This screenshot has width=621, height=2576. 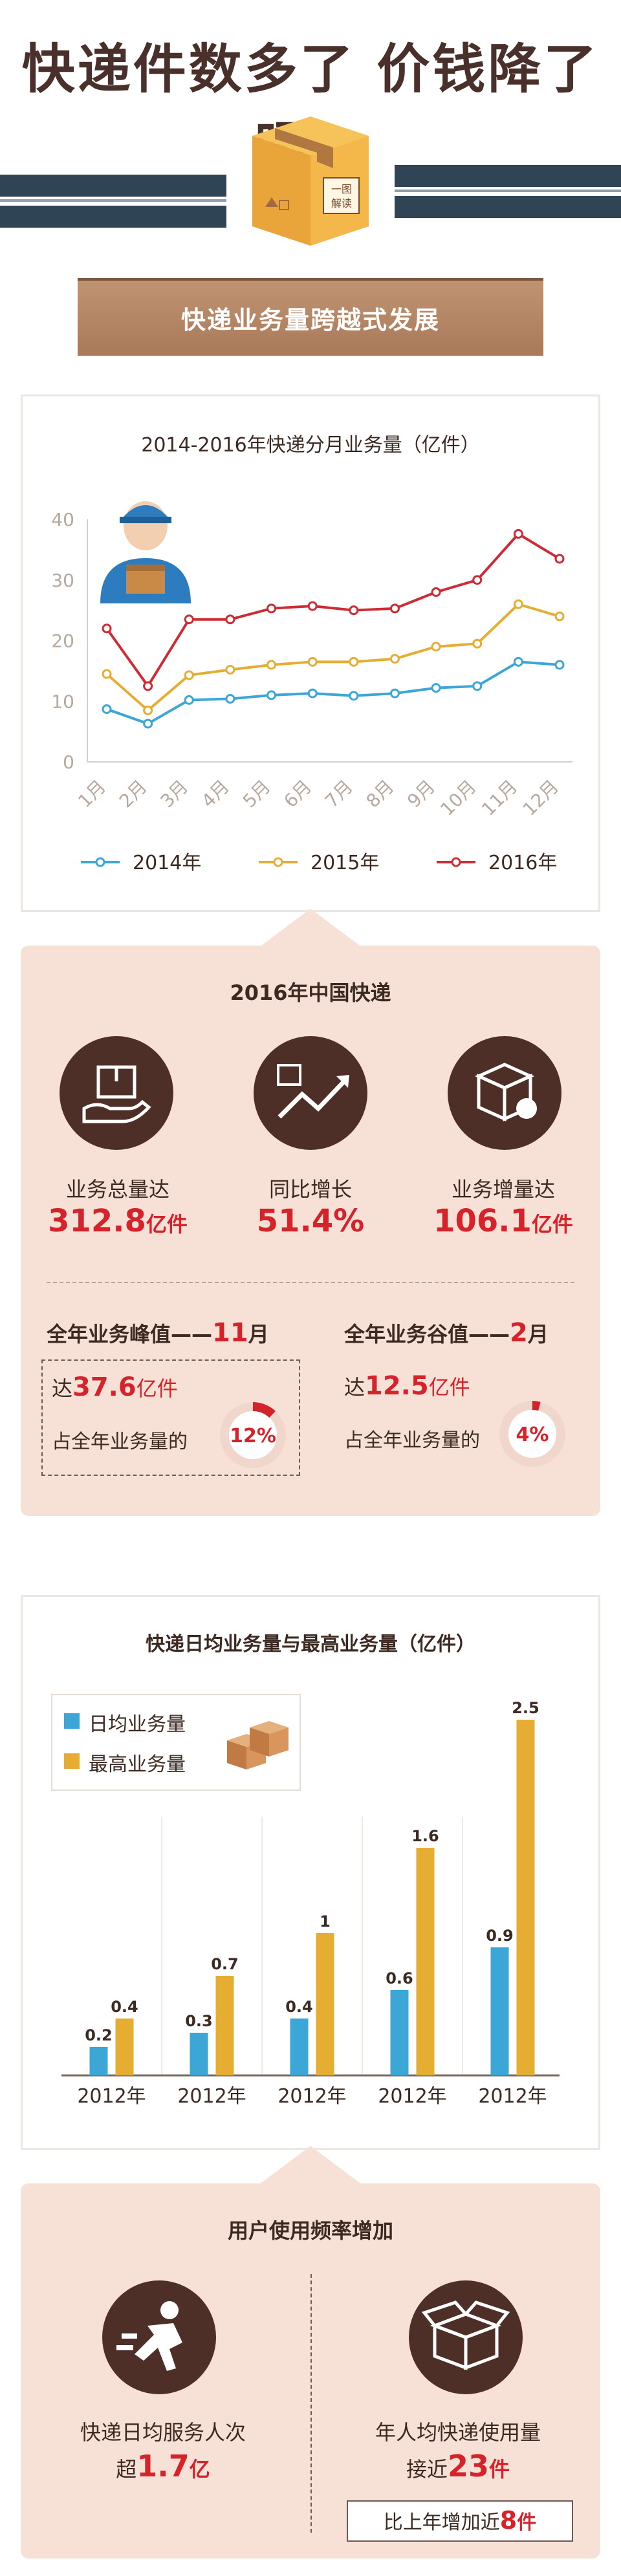 What do you see at coordinates (117, 1189) in the screenshot?
I see `stat-total-label: 业务总量达` at bounding box center [117, 1189].